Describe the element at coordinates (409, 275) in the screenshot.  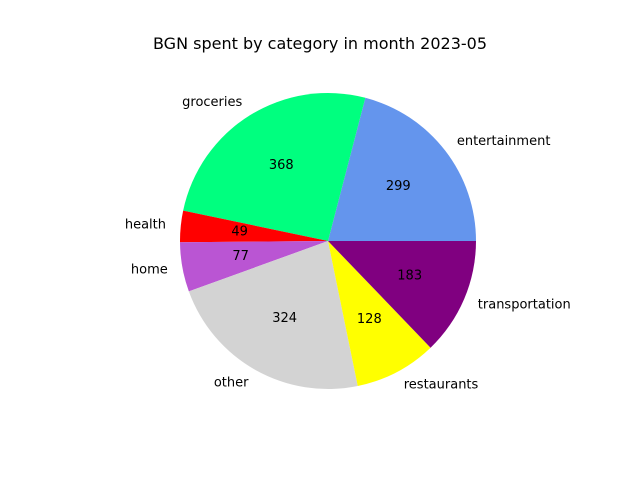
I see `slice-value-transportation: 183` at that location.